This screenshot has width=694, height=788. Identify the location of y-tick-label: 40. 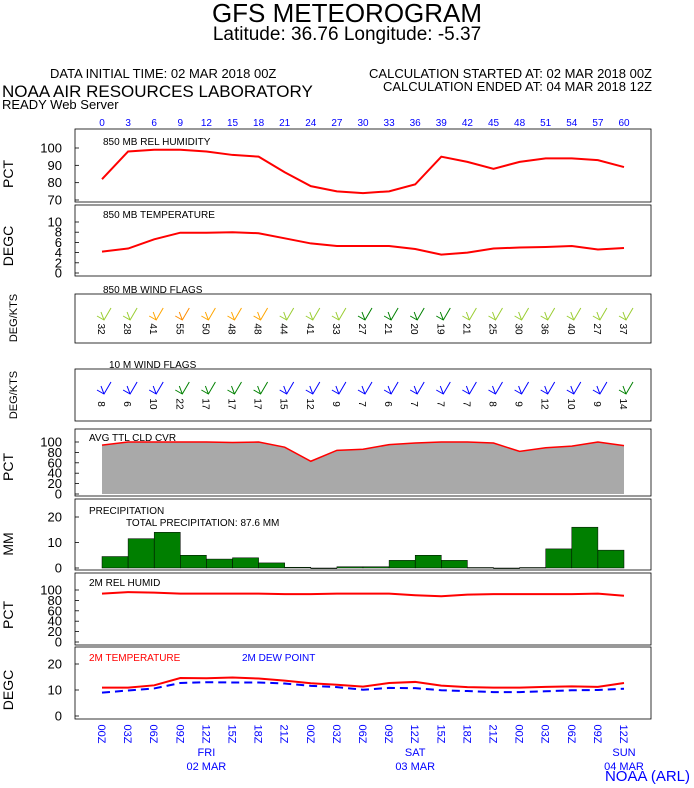
(55, 473).